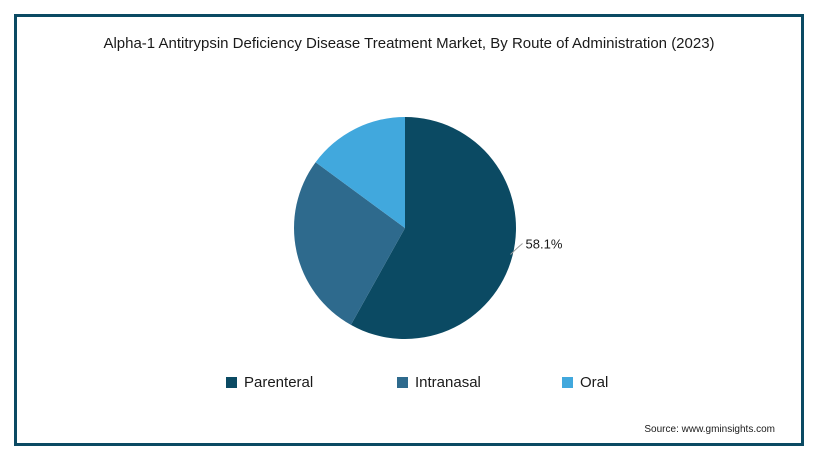  Describe the element at coordinates (567, 382) in the screenshot. I see `legend-swatch-oral` at that location.